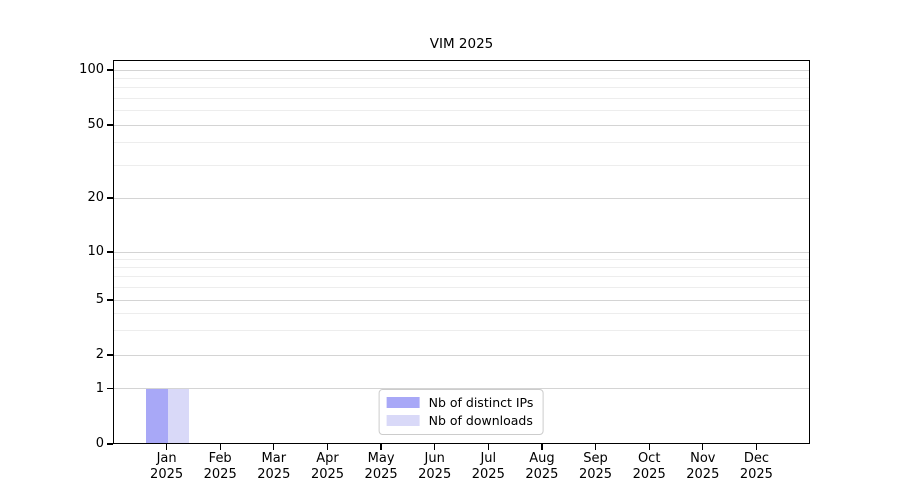 Image resolution: width=900 pixels, height=500 pixels. What do you see at coordinates (220, 458) in the screenshot?
I see `x-tick-month: Feb` at bounding box center [220, 458].